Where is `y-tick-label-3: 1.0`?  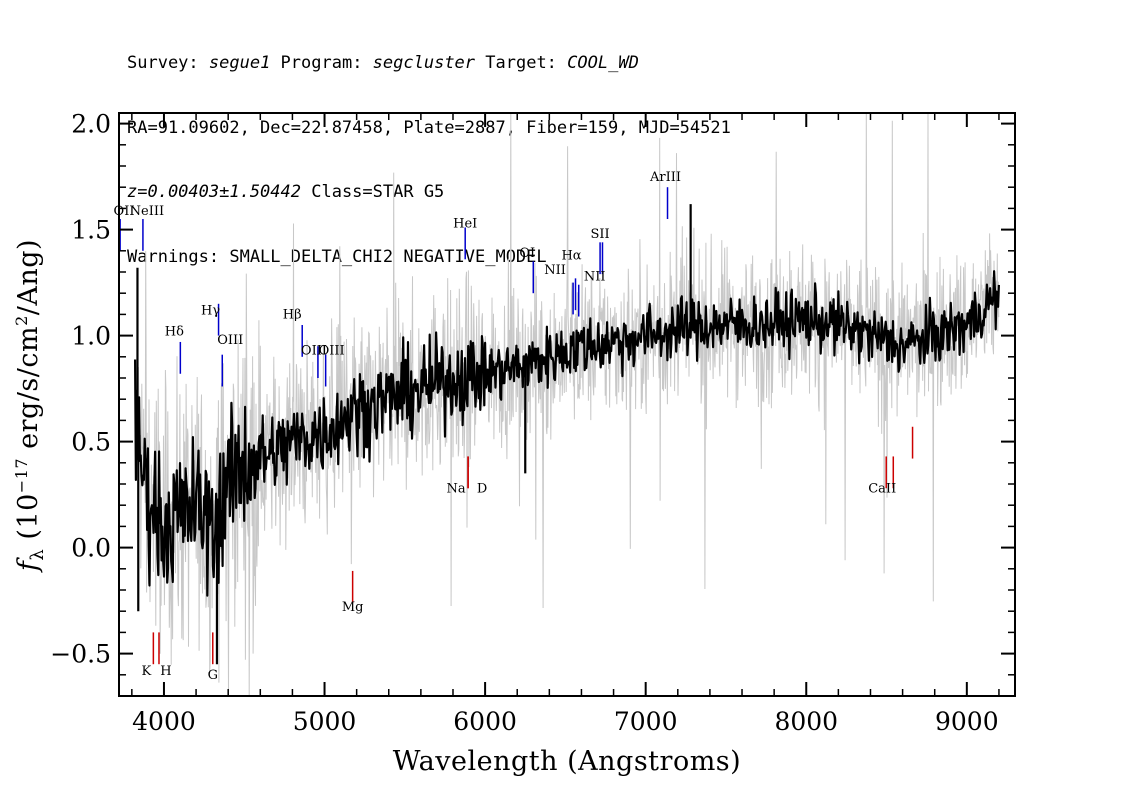
y-tick-label-3: 1.0 is located at coordinates (91, 336).